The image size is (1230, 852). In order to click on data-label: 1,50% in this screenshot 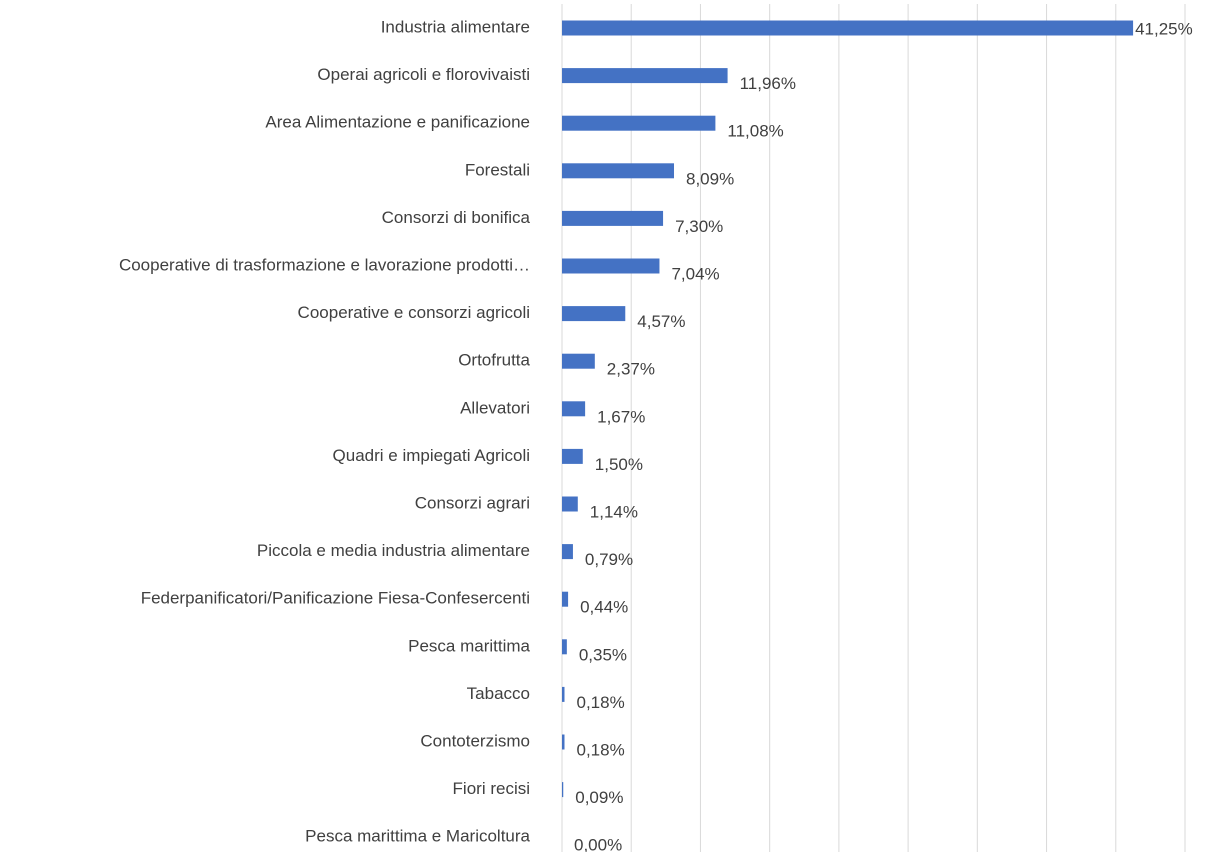, I will do `click(619, 464)`.